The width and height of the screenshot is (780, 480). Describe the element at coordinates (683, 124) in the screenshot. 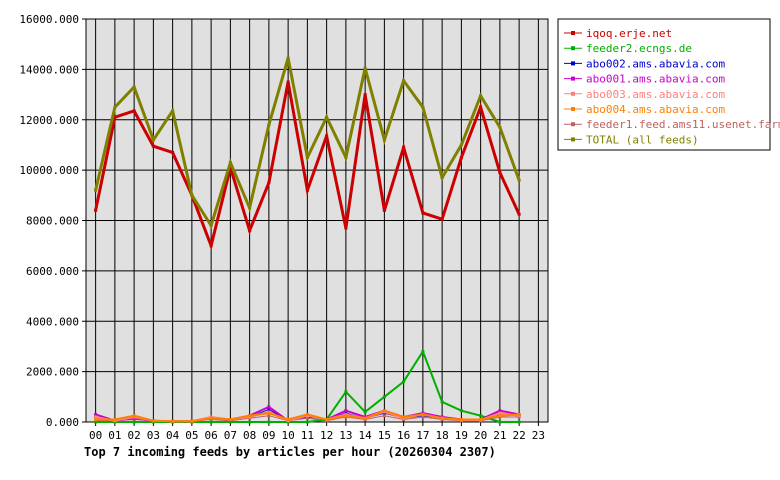

I see `legend-label: feeder1.feed.ams11.usenet.farm` at that location.